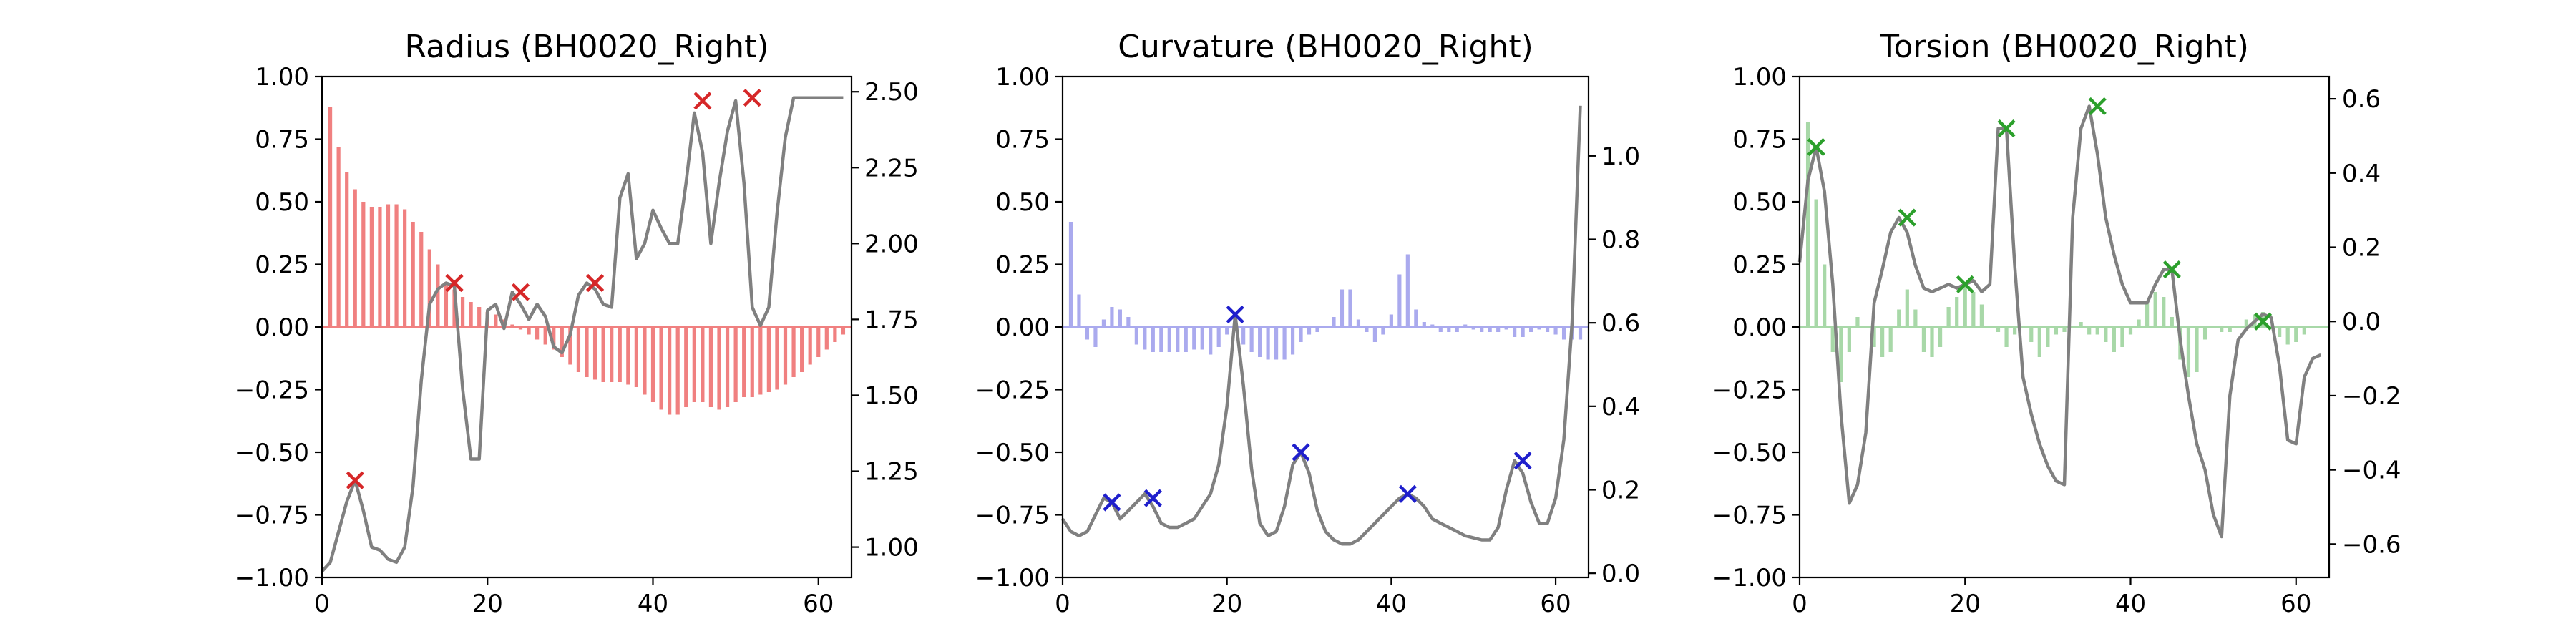  What do you see at coordinates (891, 320) in the screenshot?
I see `radius-y2-tick-label: 1.75` at bounding box center [891, 320].